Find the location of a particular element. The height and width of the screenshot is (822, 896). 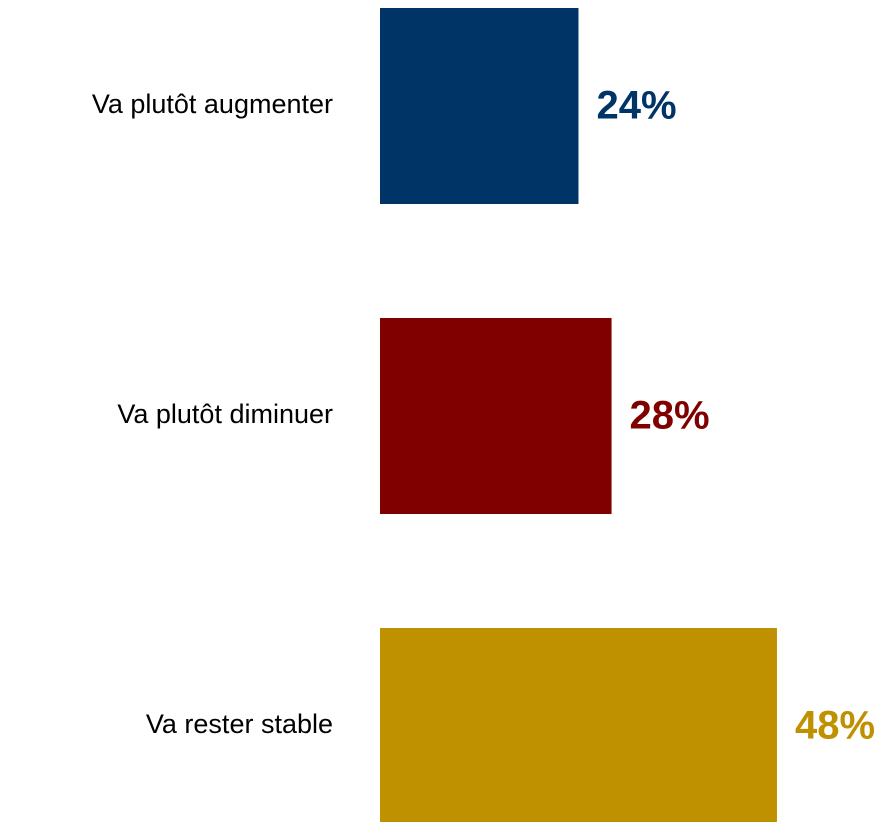

value-label: 28% is located at coordinates (670, 416).